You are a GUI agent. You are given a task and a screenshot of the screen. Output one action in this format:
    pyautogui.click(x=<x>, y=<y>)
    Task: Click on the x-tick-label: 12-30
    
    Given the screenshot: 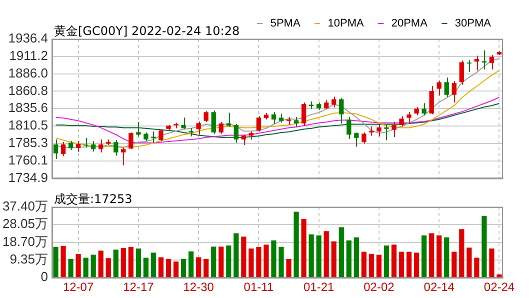 What is the action you would take?
    pyautogui.click(x=198, y=287)
    